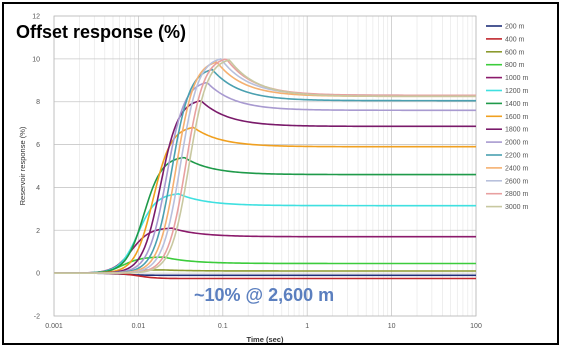  What do you see at coordinates (36, 59) in the screenshot?
I see `y-tick-label: 10` at bounding box center [36, 59].